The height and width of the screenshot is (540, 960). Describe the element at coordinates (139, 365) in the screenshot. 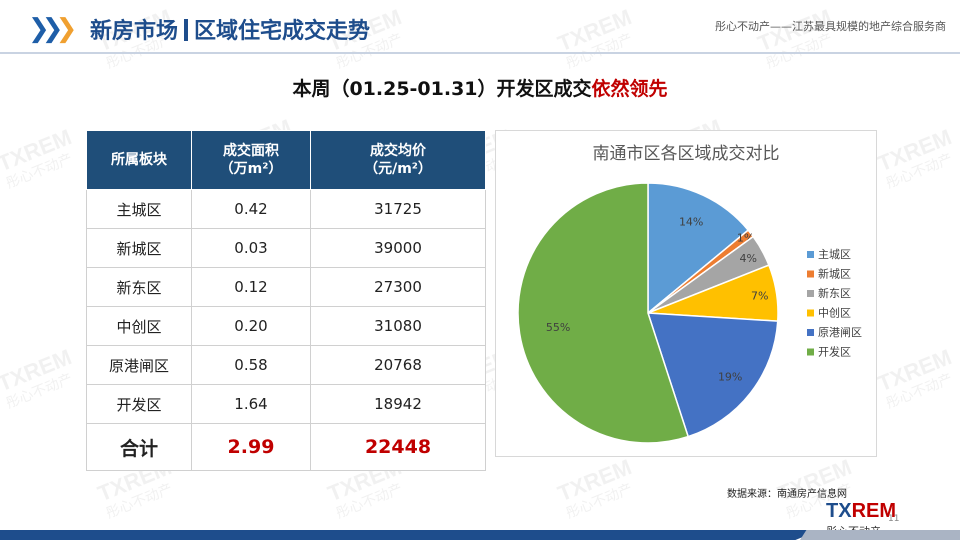

I see `cell-district: 原港闸区` at that location.